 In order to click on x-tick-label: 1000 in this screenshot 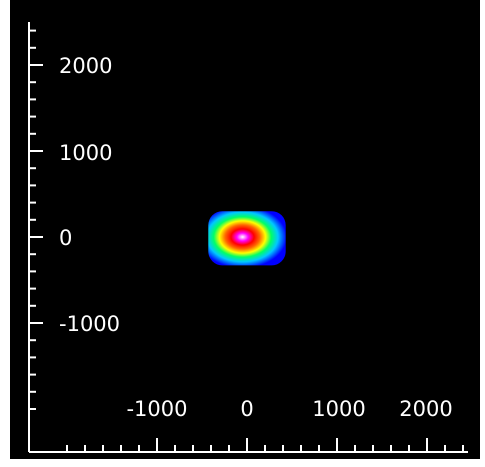, I will do `click(338, 409)`.